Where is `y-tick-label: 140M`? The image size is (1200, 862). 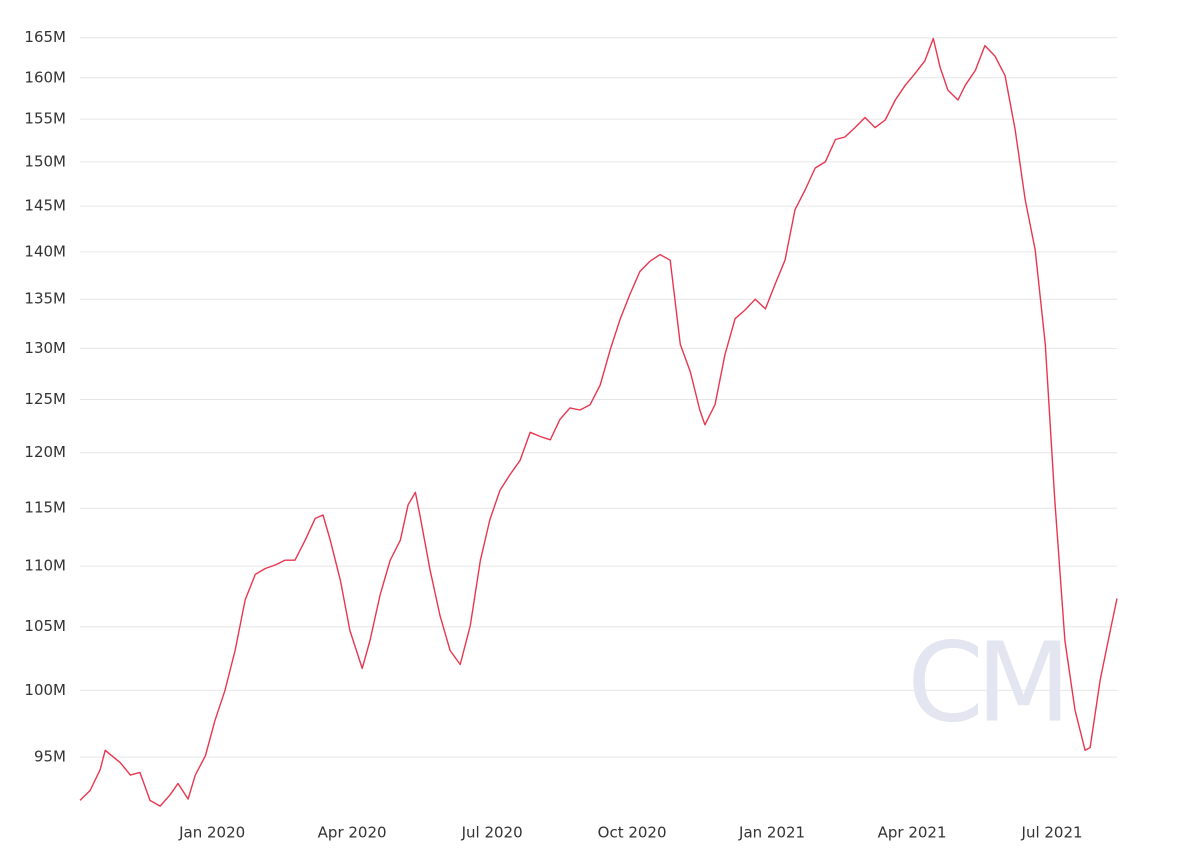
y-tick-label: 140M is located at coordinates (45, 251).